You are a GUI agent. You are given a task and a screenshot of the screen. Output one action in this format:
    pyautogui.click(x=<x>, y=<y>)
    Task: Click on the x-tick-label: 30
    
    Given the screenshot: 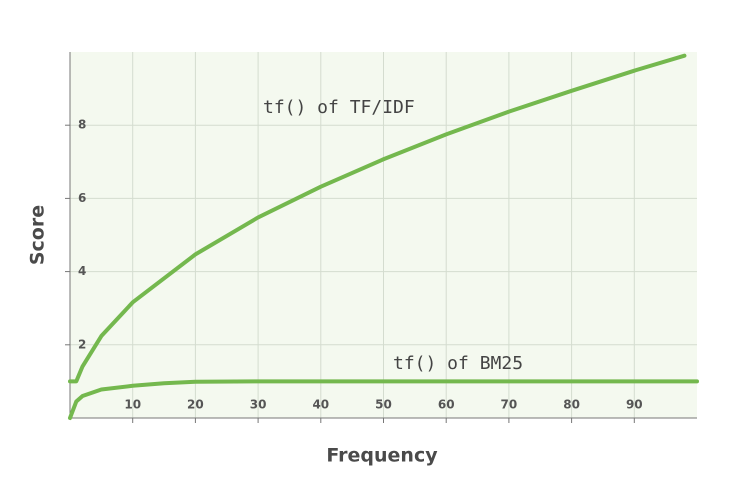 What is the action you would take?
    pyautogui.click(x=258, y=405)
    